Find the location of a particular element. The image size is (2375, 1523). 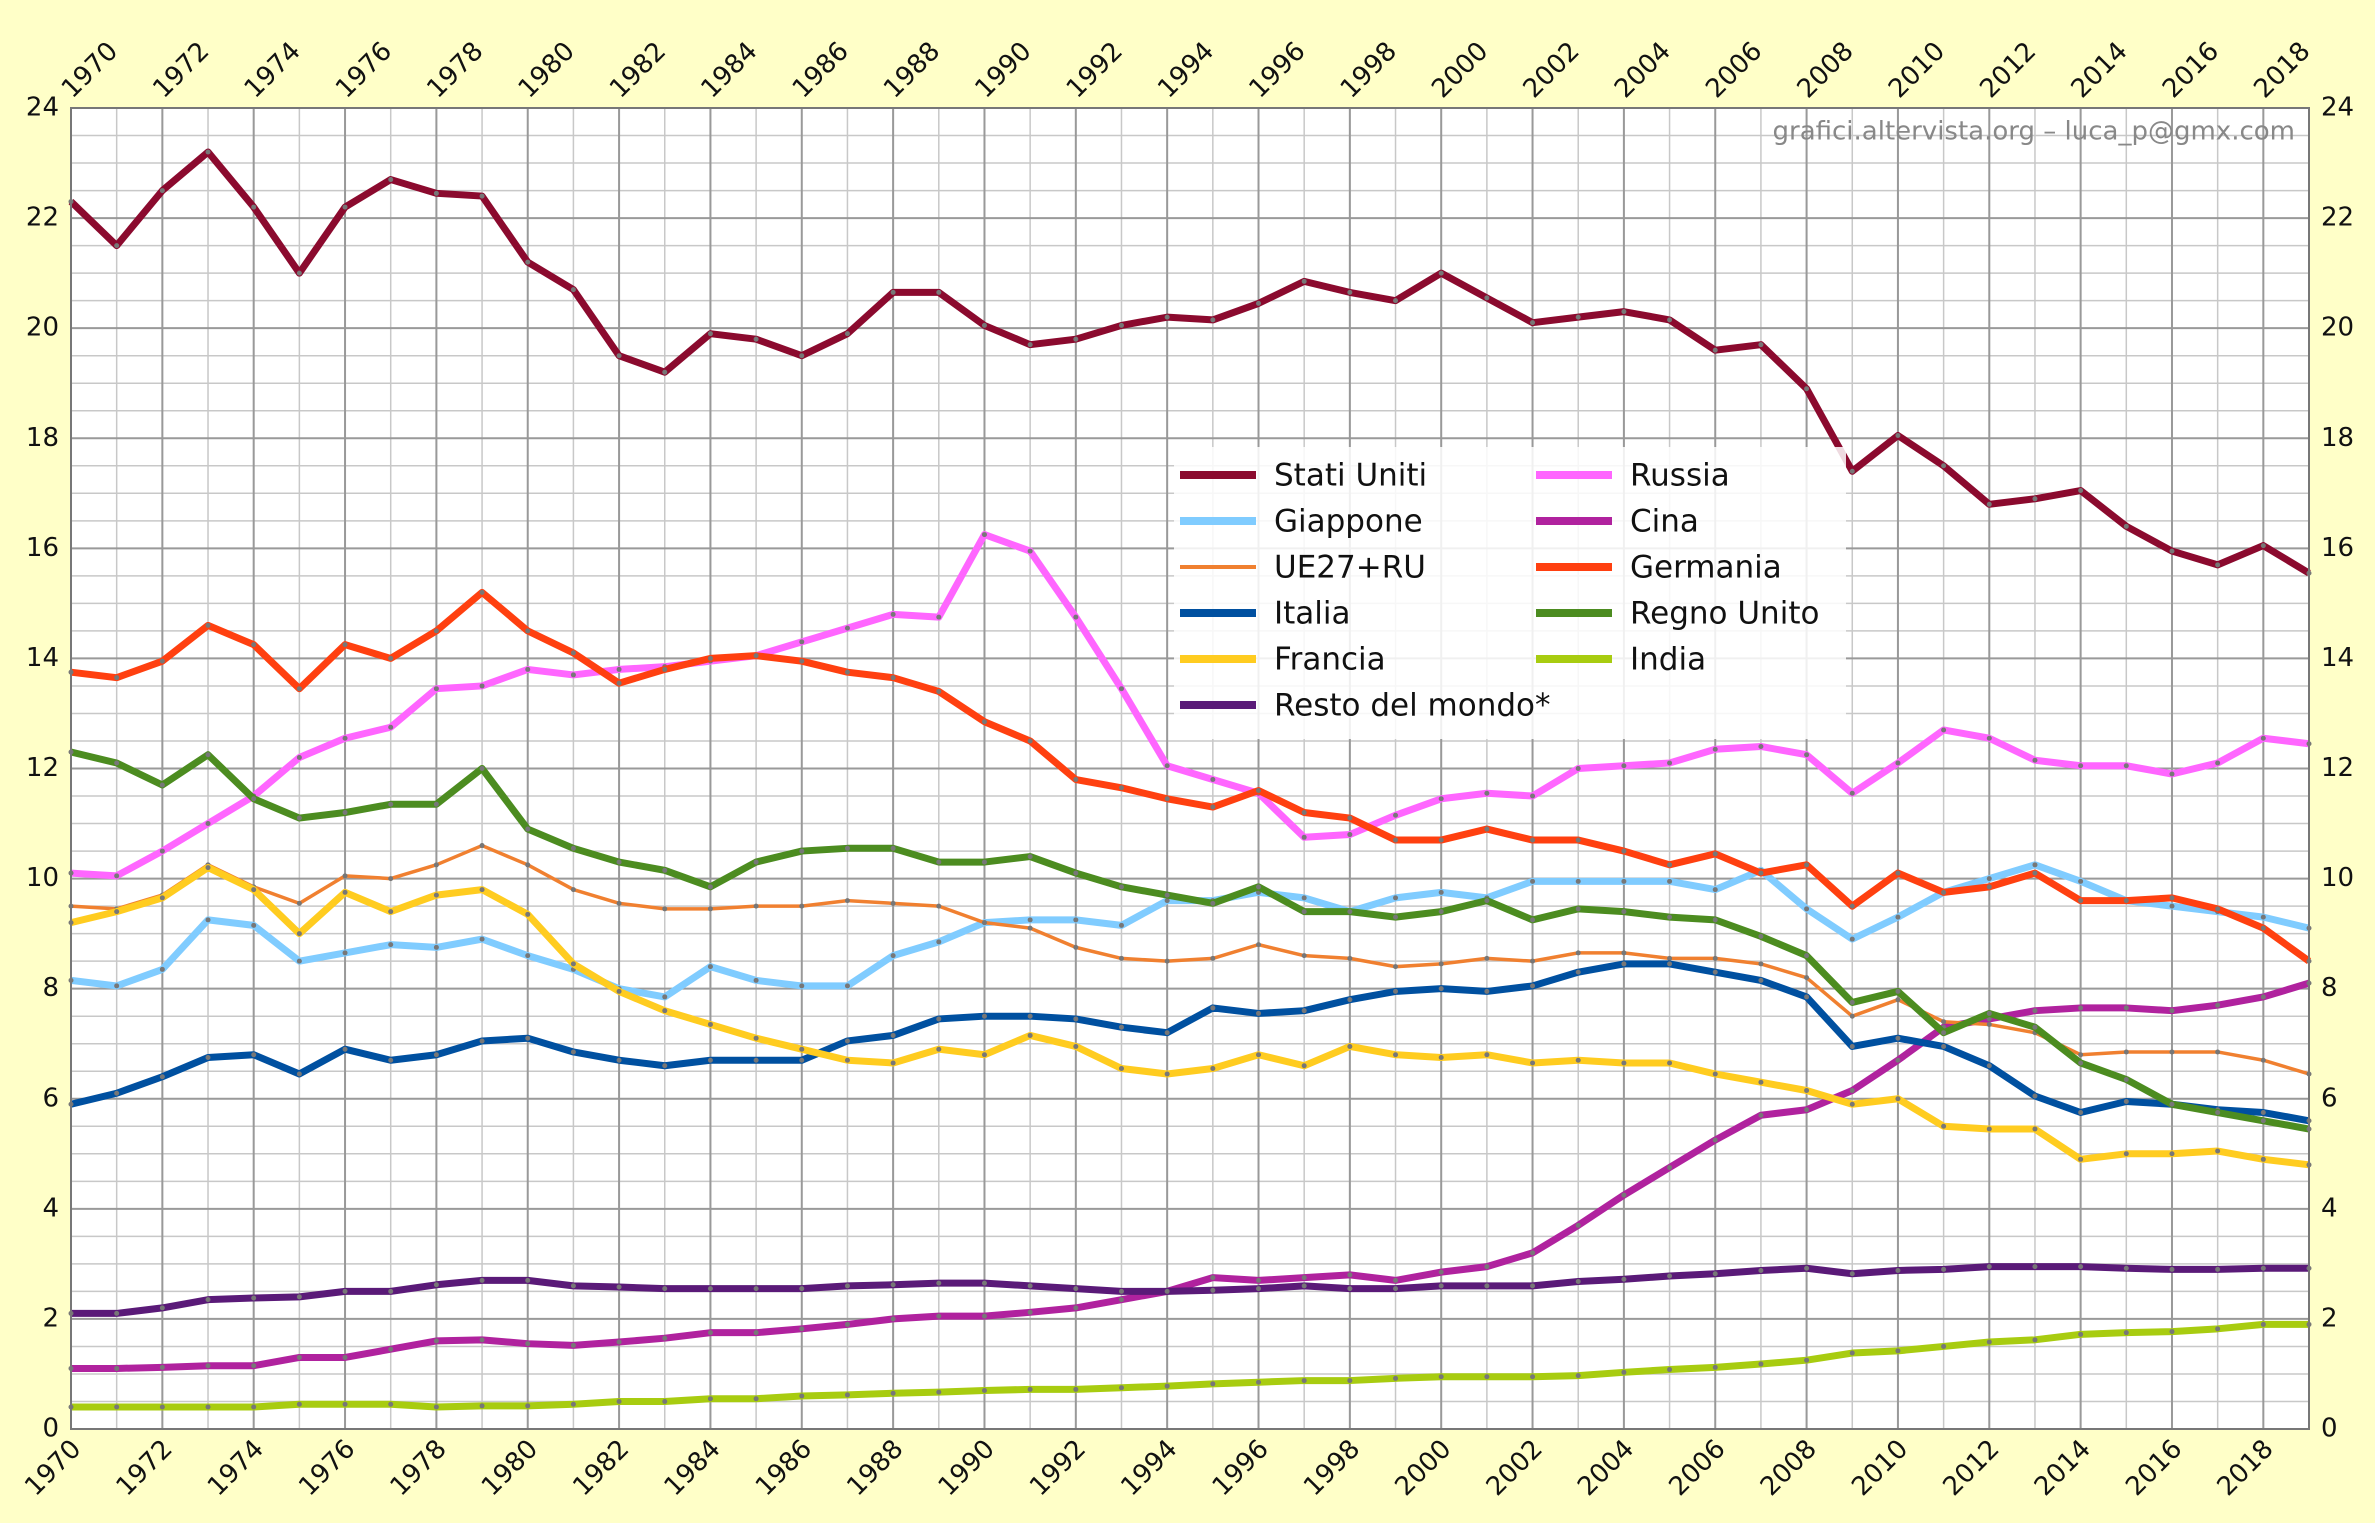

x-top-tick-label: 1992 is located at coordinates (1095, 70).